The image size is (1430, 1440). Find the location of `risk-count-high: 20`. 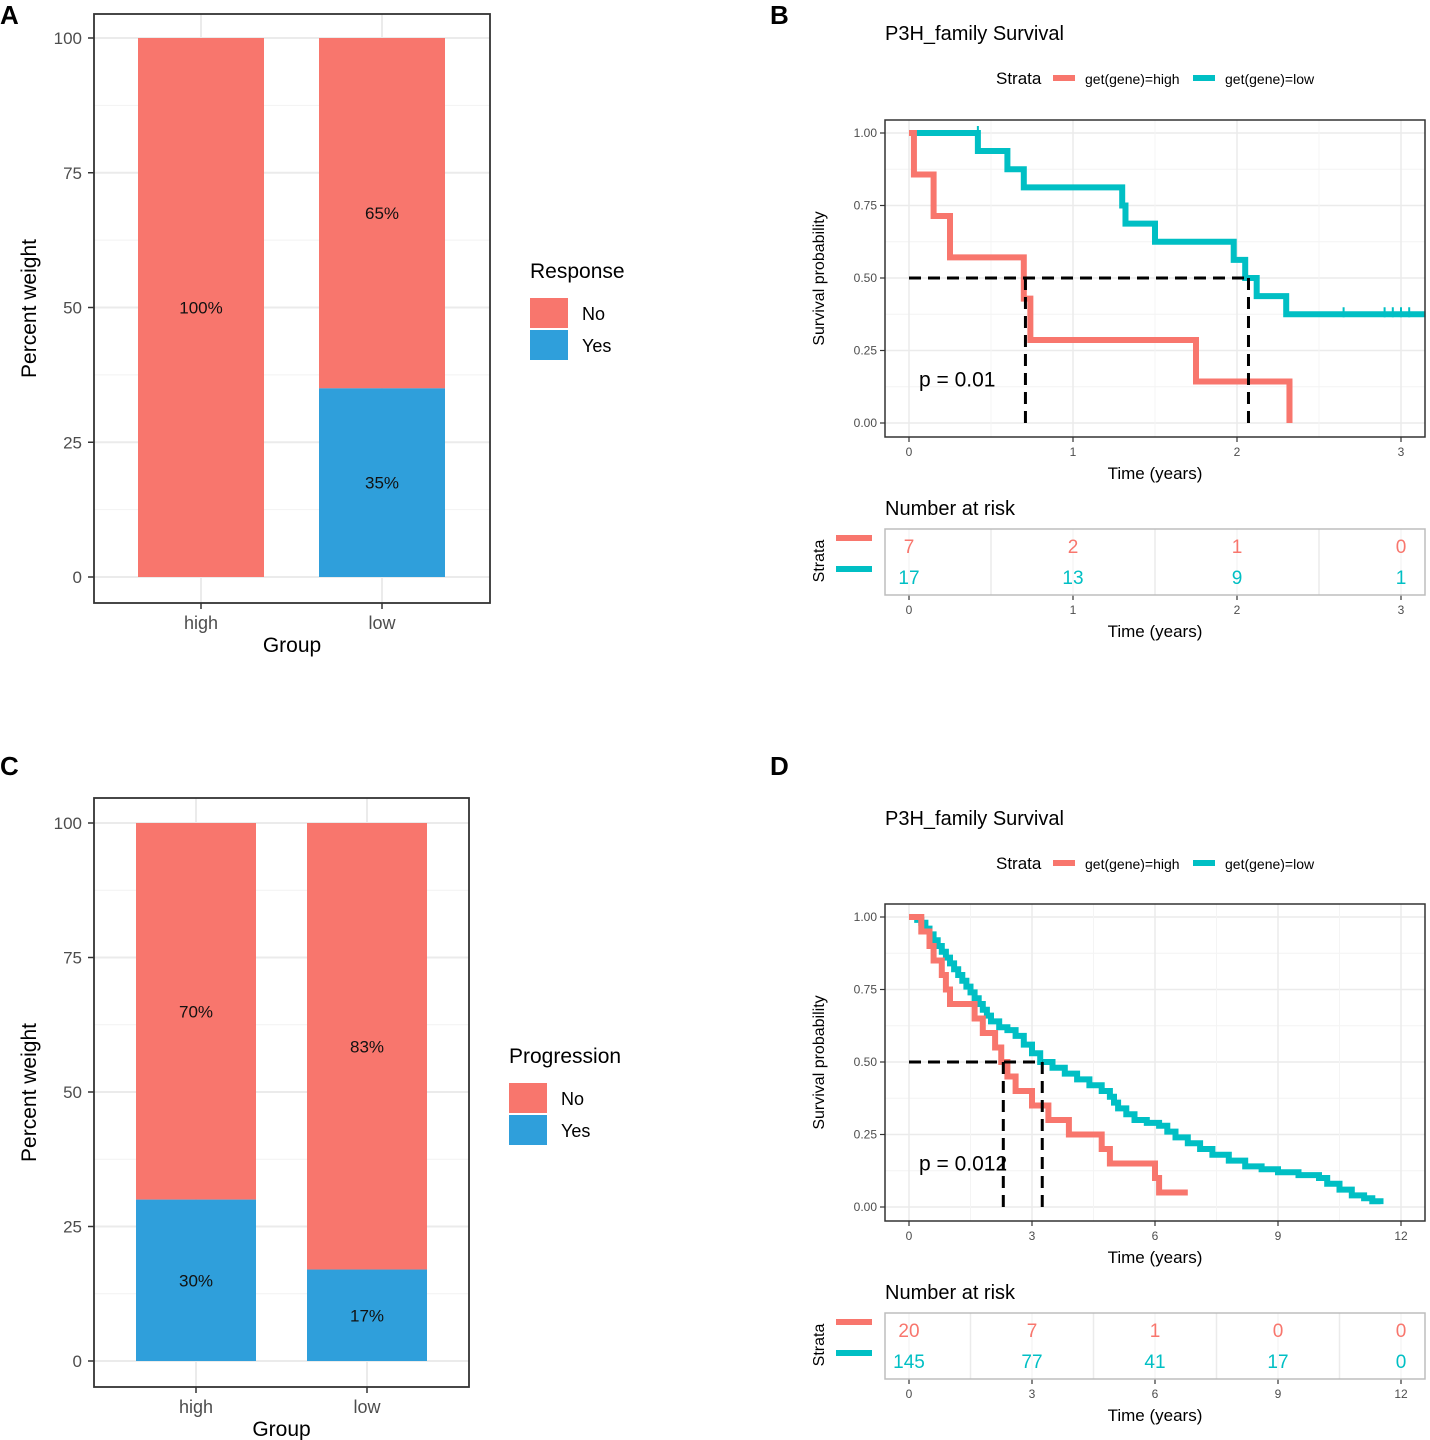

risk-count-high: 20 is located at coordinates (908, 1331).